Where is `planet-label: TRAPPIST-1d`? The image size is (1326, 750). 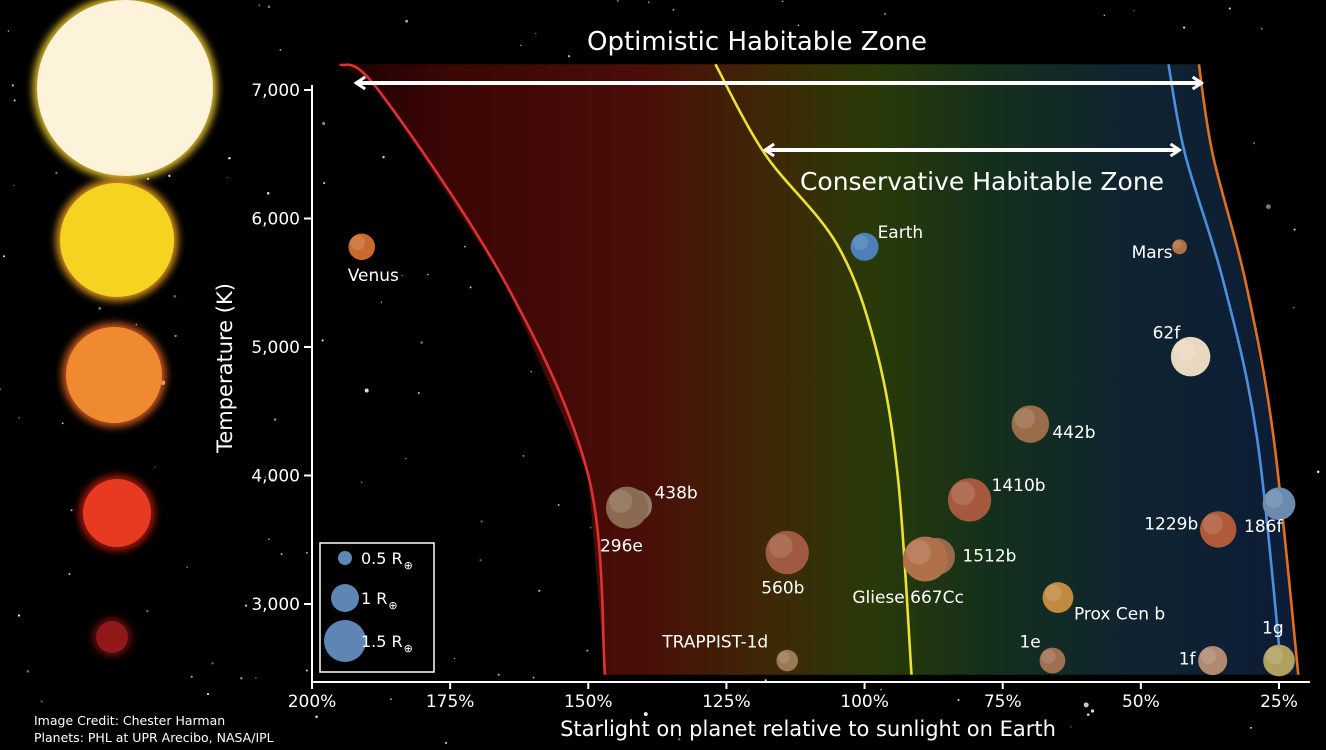 planet-label: TRAPPIST-1d is located at coordinates (714, 643).